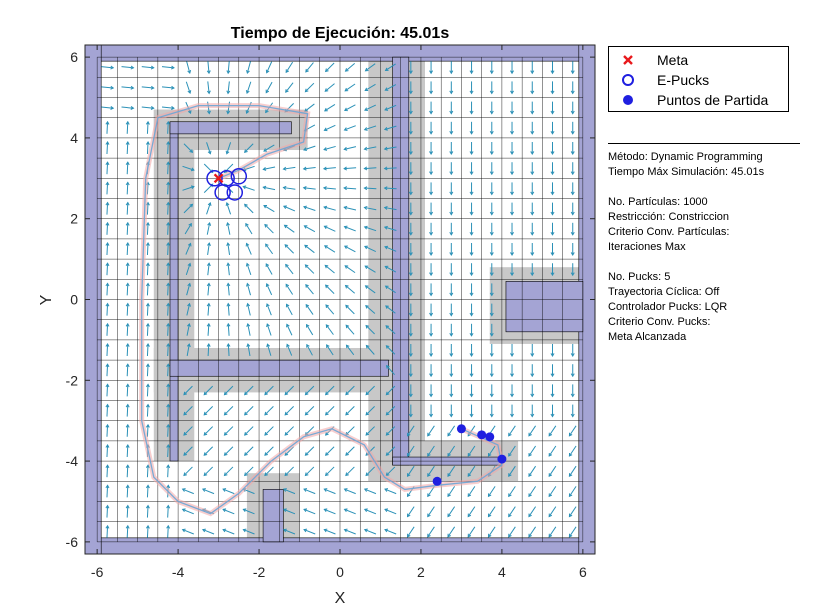  I want to click on x-tick-label: -6, so click(97, 572).